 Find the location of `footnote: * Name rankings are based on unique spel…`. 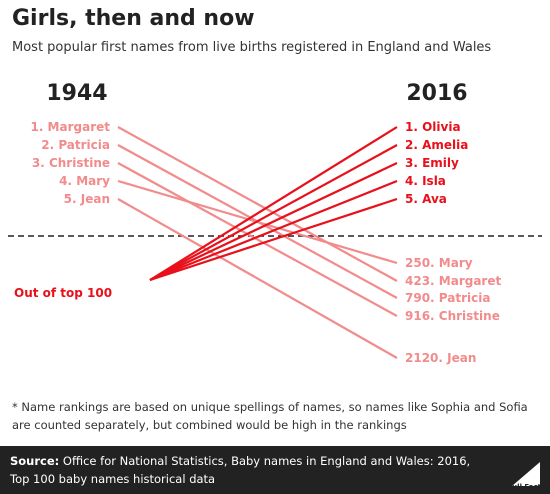

footnote: * Name rankings are based on unique spel… is located at coordinates (270, 416).